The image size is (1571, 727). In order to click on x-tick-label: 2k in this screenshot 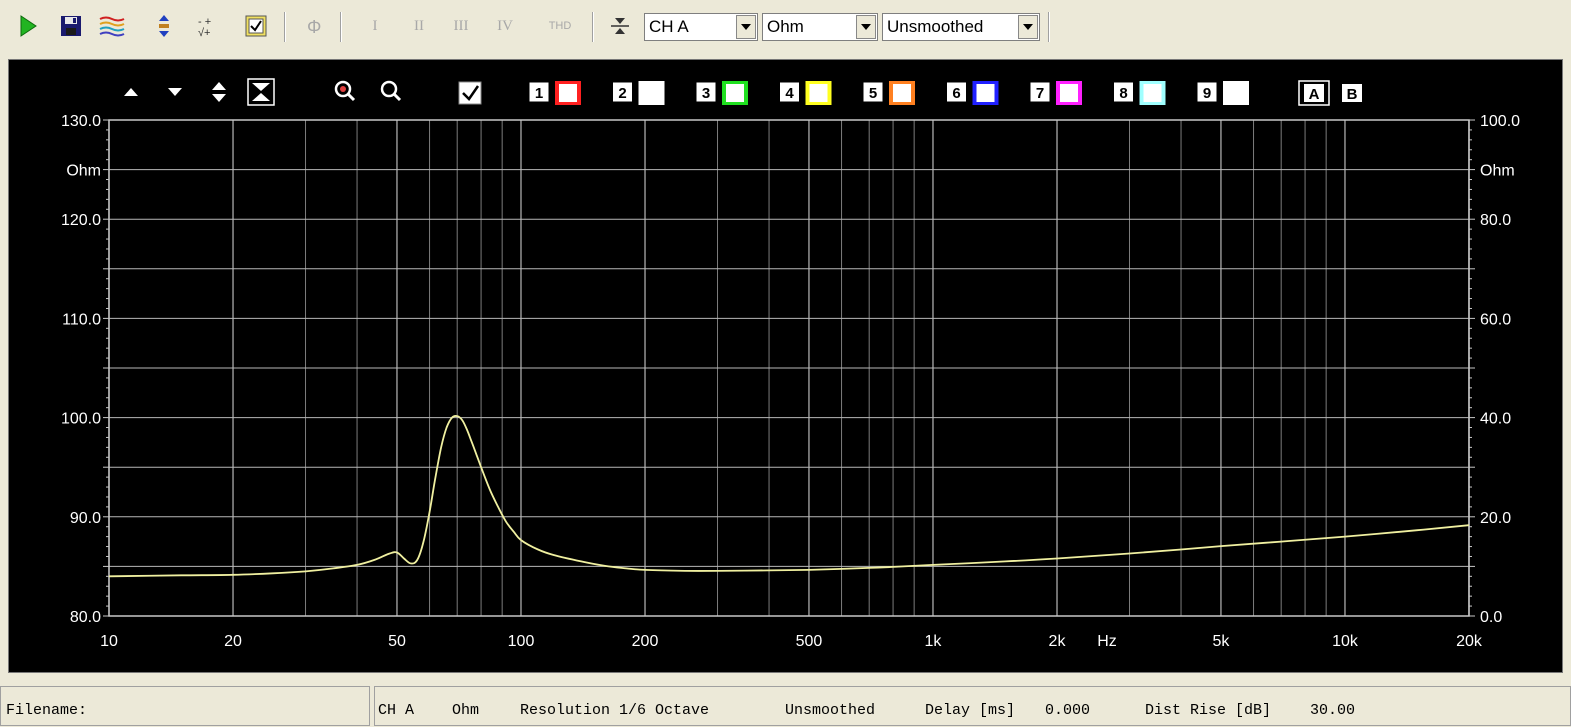, I will do `click(1058, 641)`.